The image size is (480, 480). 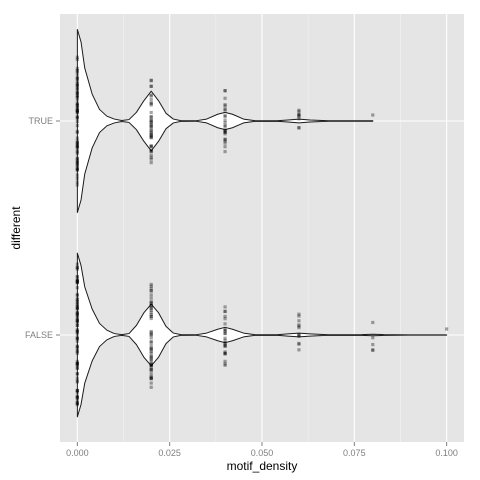 I want to click on y-axis: TRUE FALSE, so click(x=42, y=228).